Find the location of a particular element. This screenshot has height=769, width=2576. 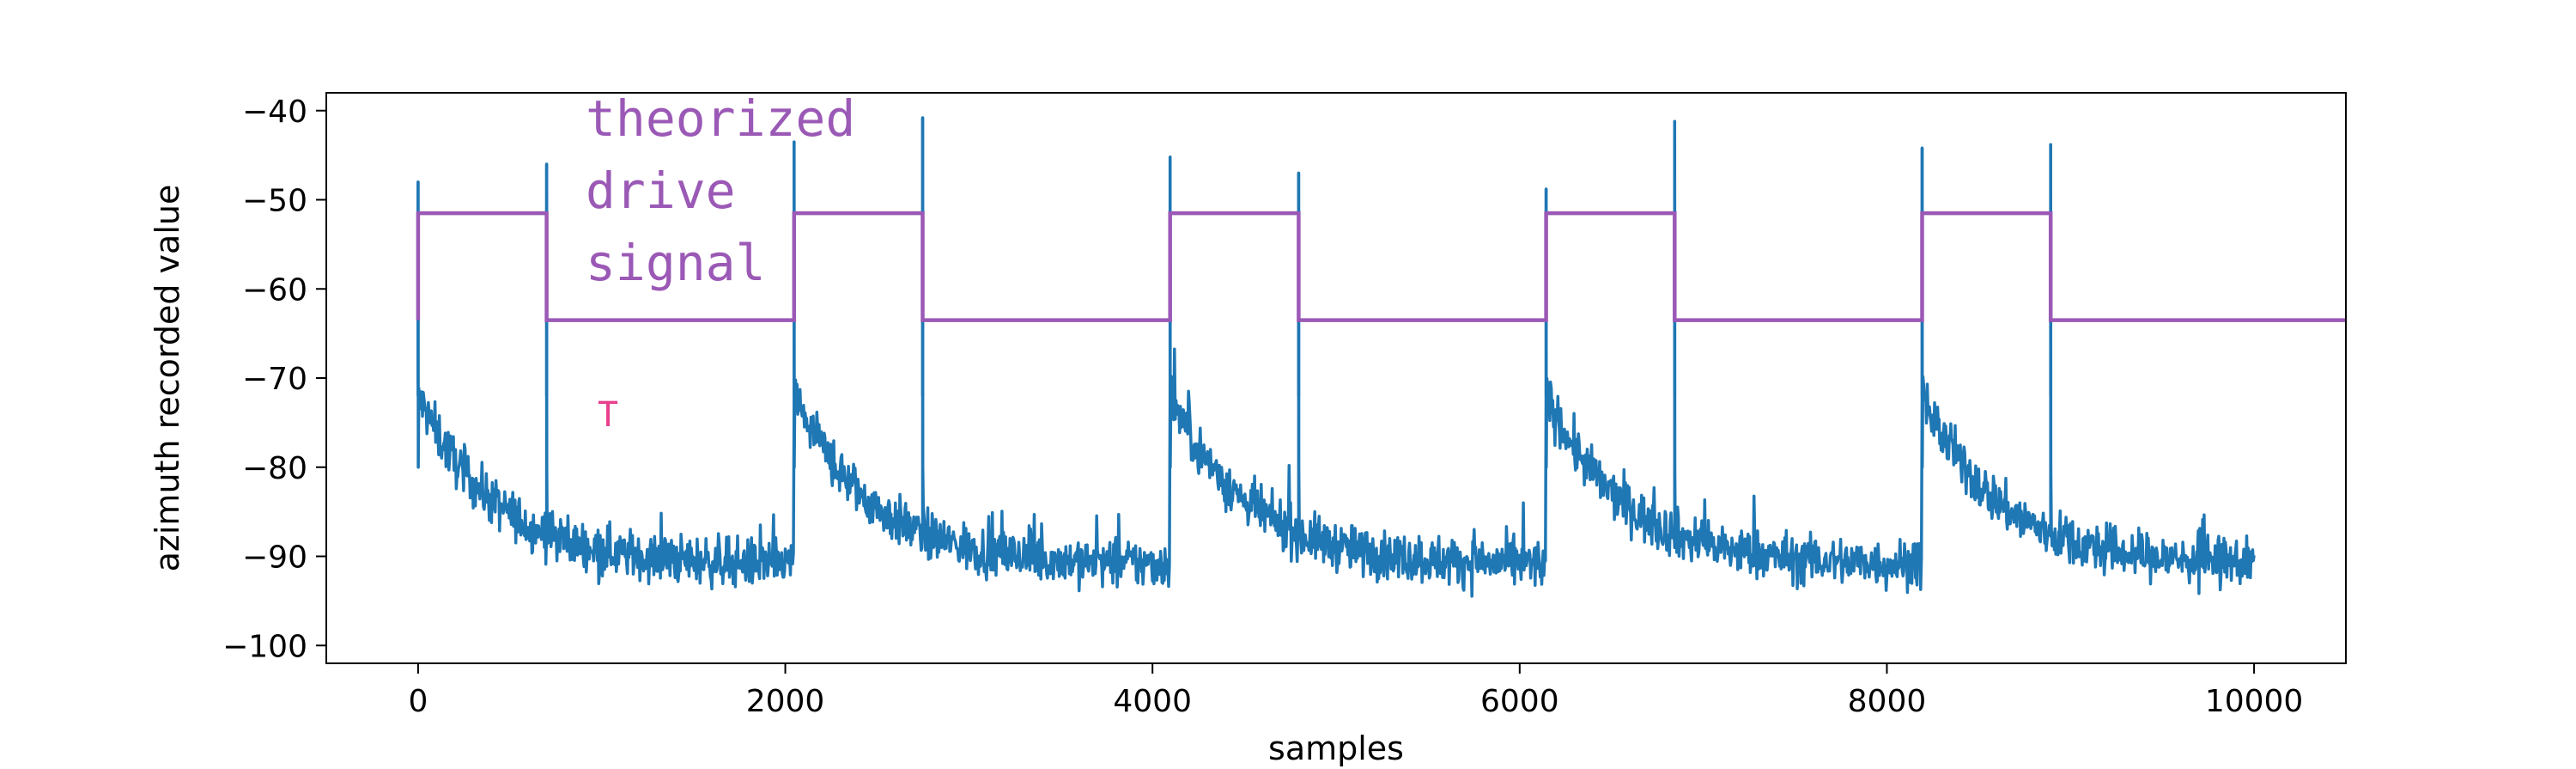

x-tick-label: 10000 is located at coordinates (2254, 702).